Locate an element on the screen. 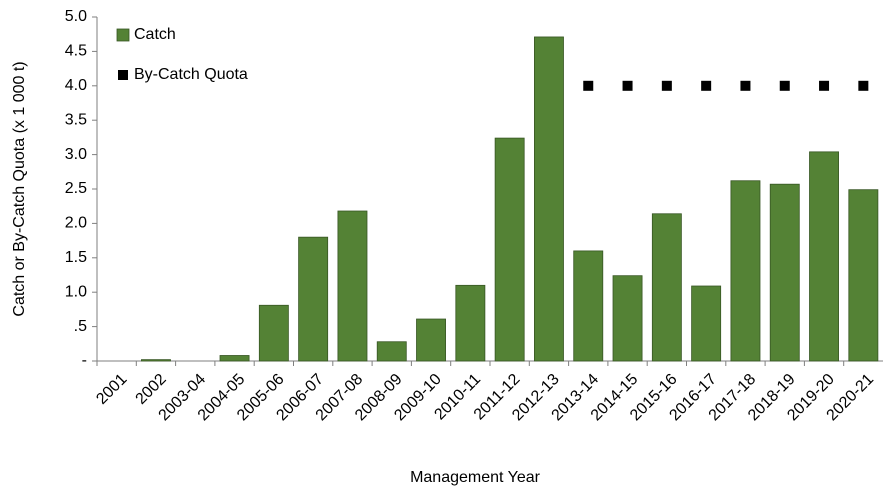 Image resolution: width=883 pixels, height=489 pixels. y-tick-label: 4.5 is located at coordinates (76, 51).